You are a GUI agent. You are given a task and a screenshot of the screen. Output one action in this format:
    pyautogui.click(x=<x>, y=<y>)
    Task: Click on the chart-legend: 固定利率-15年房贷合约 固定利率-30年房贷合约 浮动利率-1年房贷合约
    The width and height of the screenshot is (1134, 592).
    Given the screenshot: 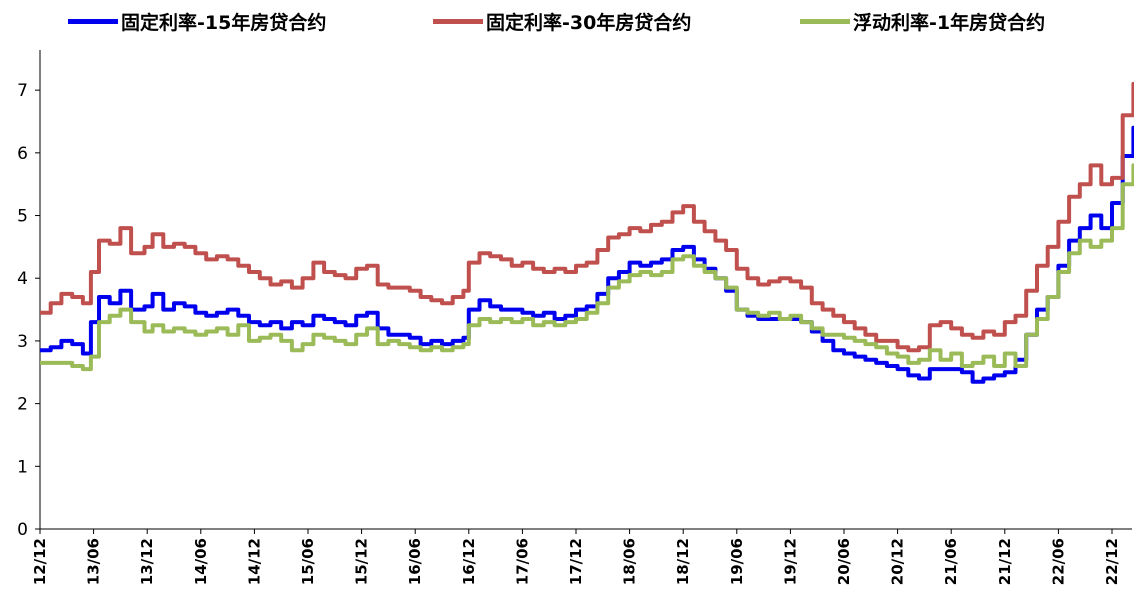 What is the action you would take?
    pyautogui.click(x=567, y=22)
    